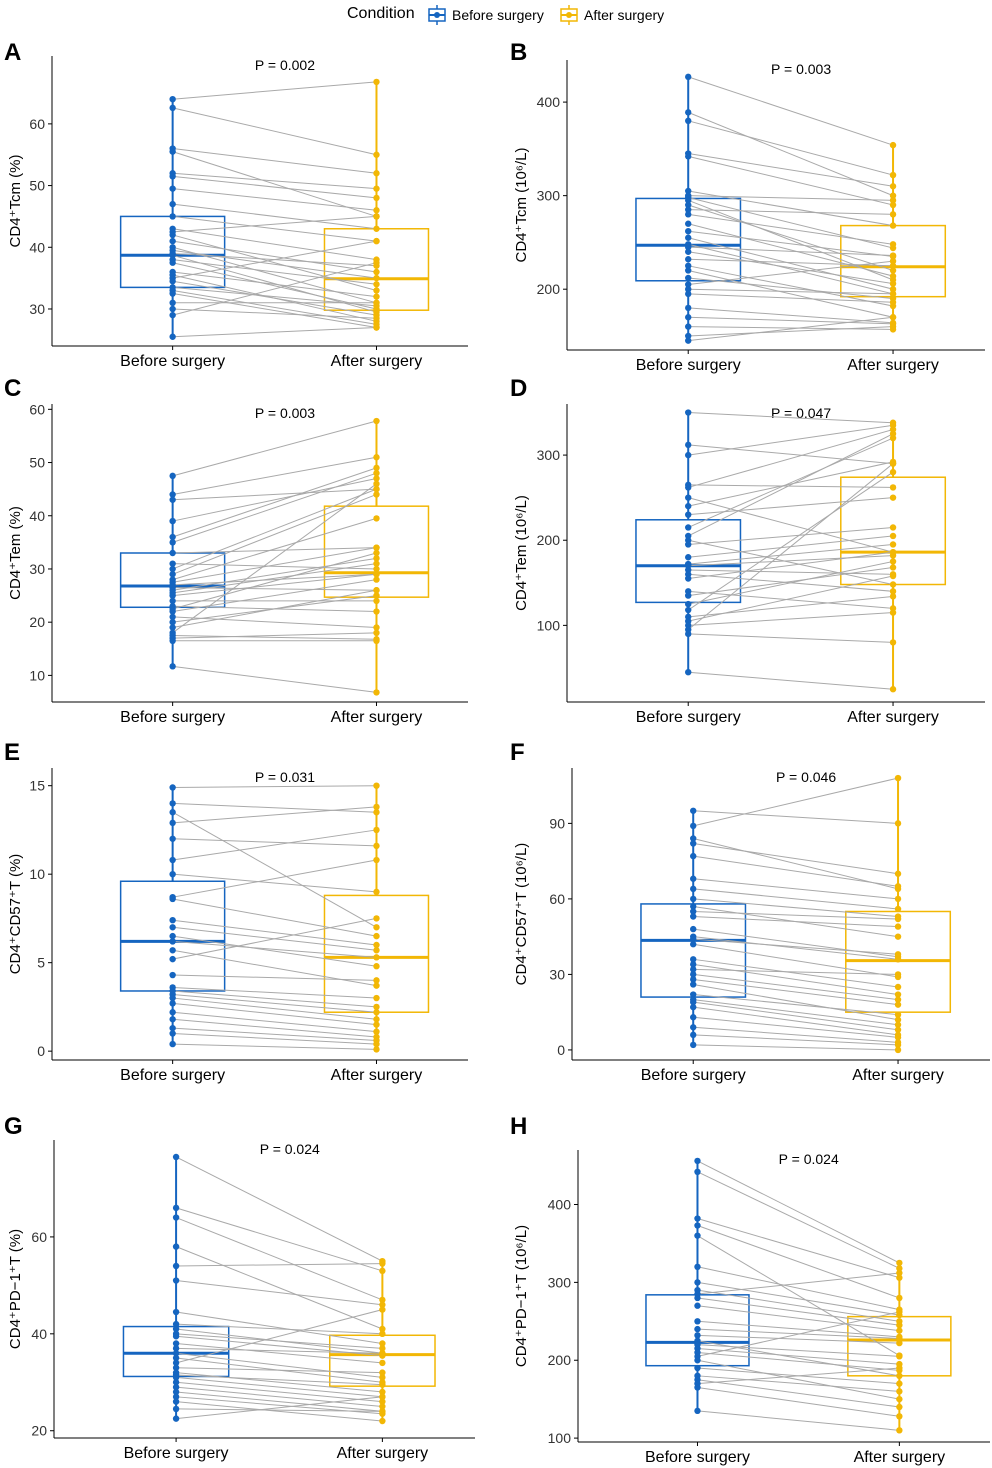 The width and height of the screenshot is (992, 1468). What do you see at coordinates (611, 15) in the screenshot?
I see `legend-item-after: After surgery` at bounding box center [611, 15].